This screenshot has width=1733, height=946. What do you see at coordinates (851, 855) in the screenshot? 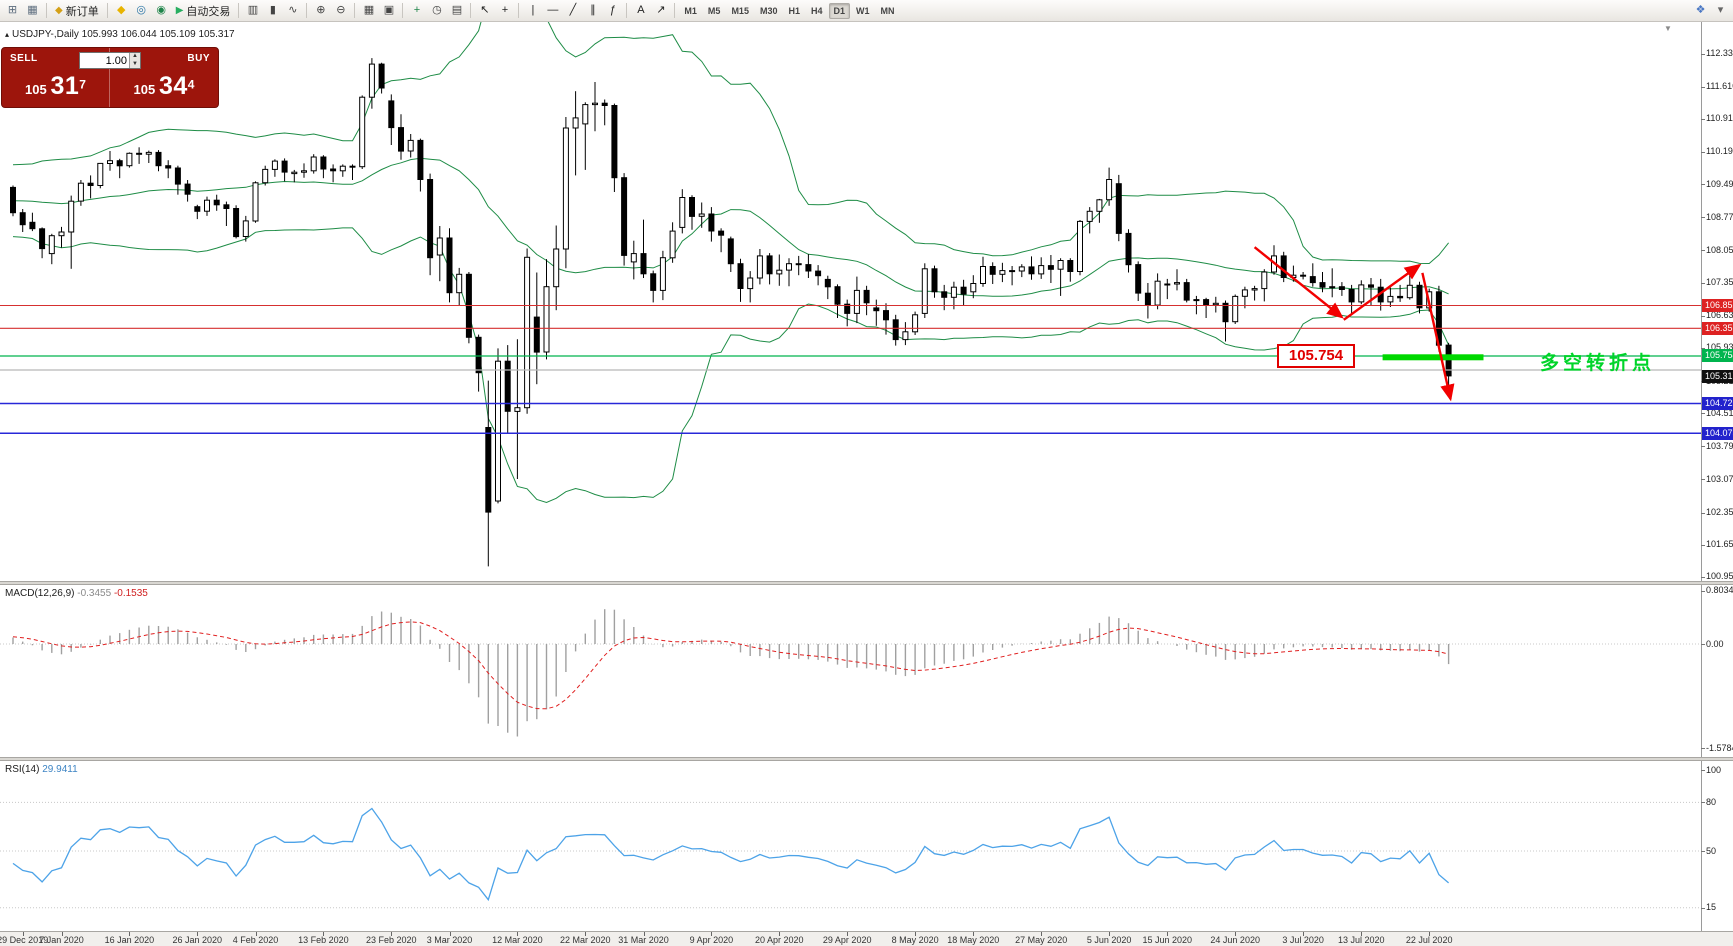
I see `rsi-panel` at bounding box center [851, 855].